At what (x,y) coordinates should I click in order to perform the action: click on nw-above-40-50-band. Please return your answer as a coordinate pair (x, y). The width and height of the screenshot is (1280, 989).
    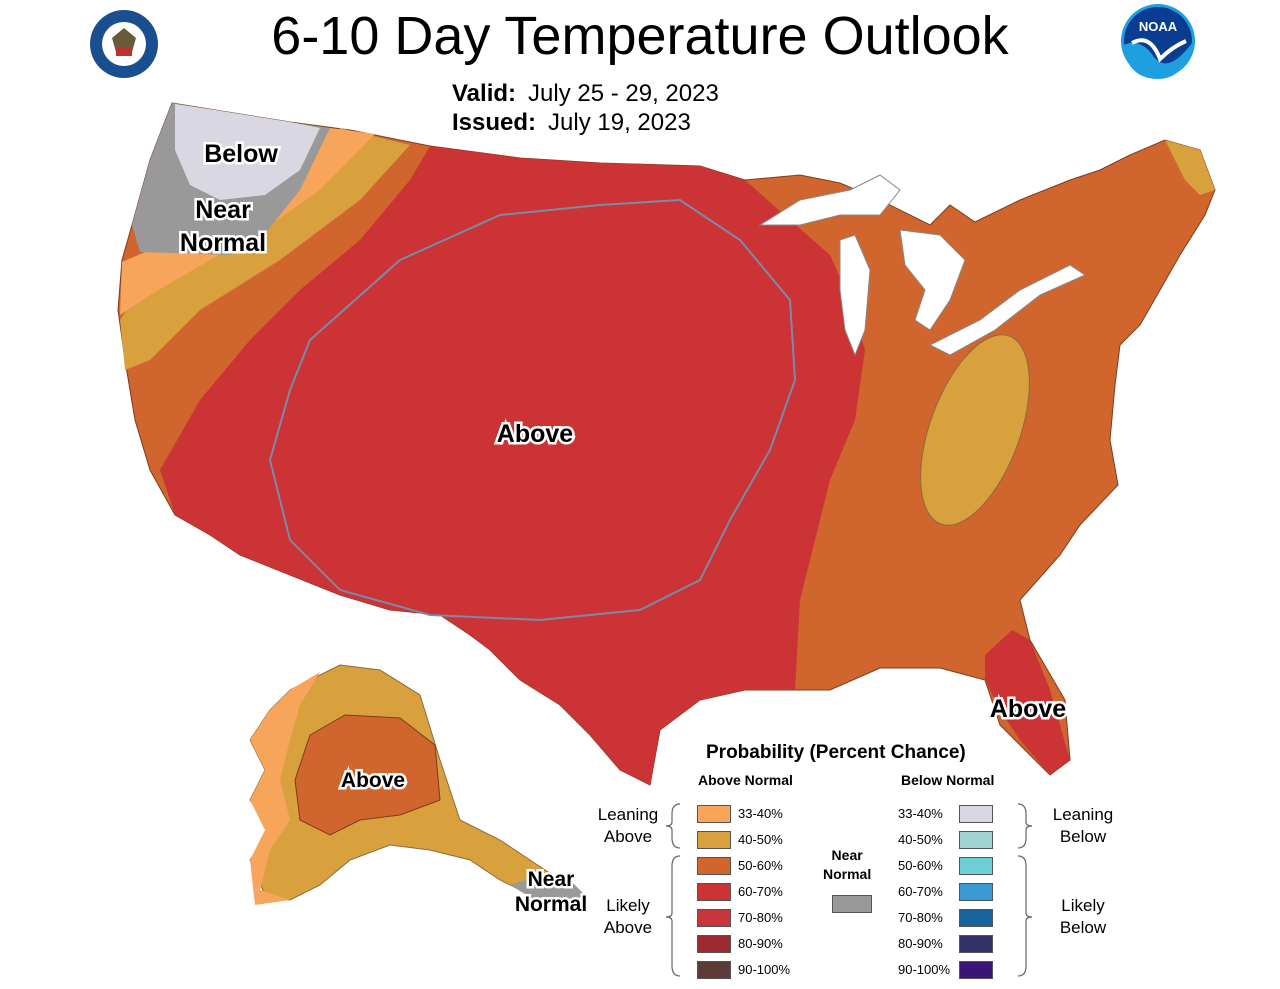
    Looking at the image, I should click on (265, 249).